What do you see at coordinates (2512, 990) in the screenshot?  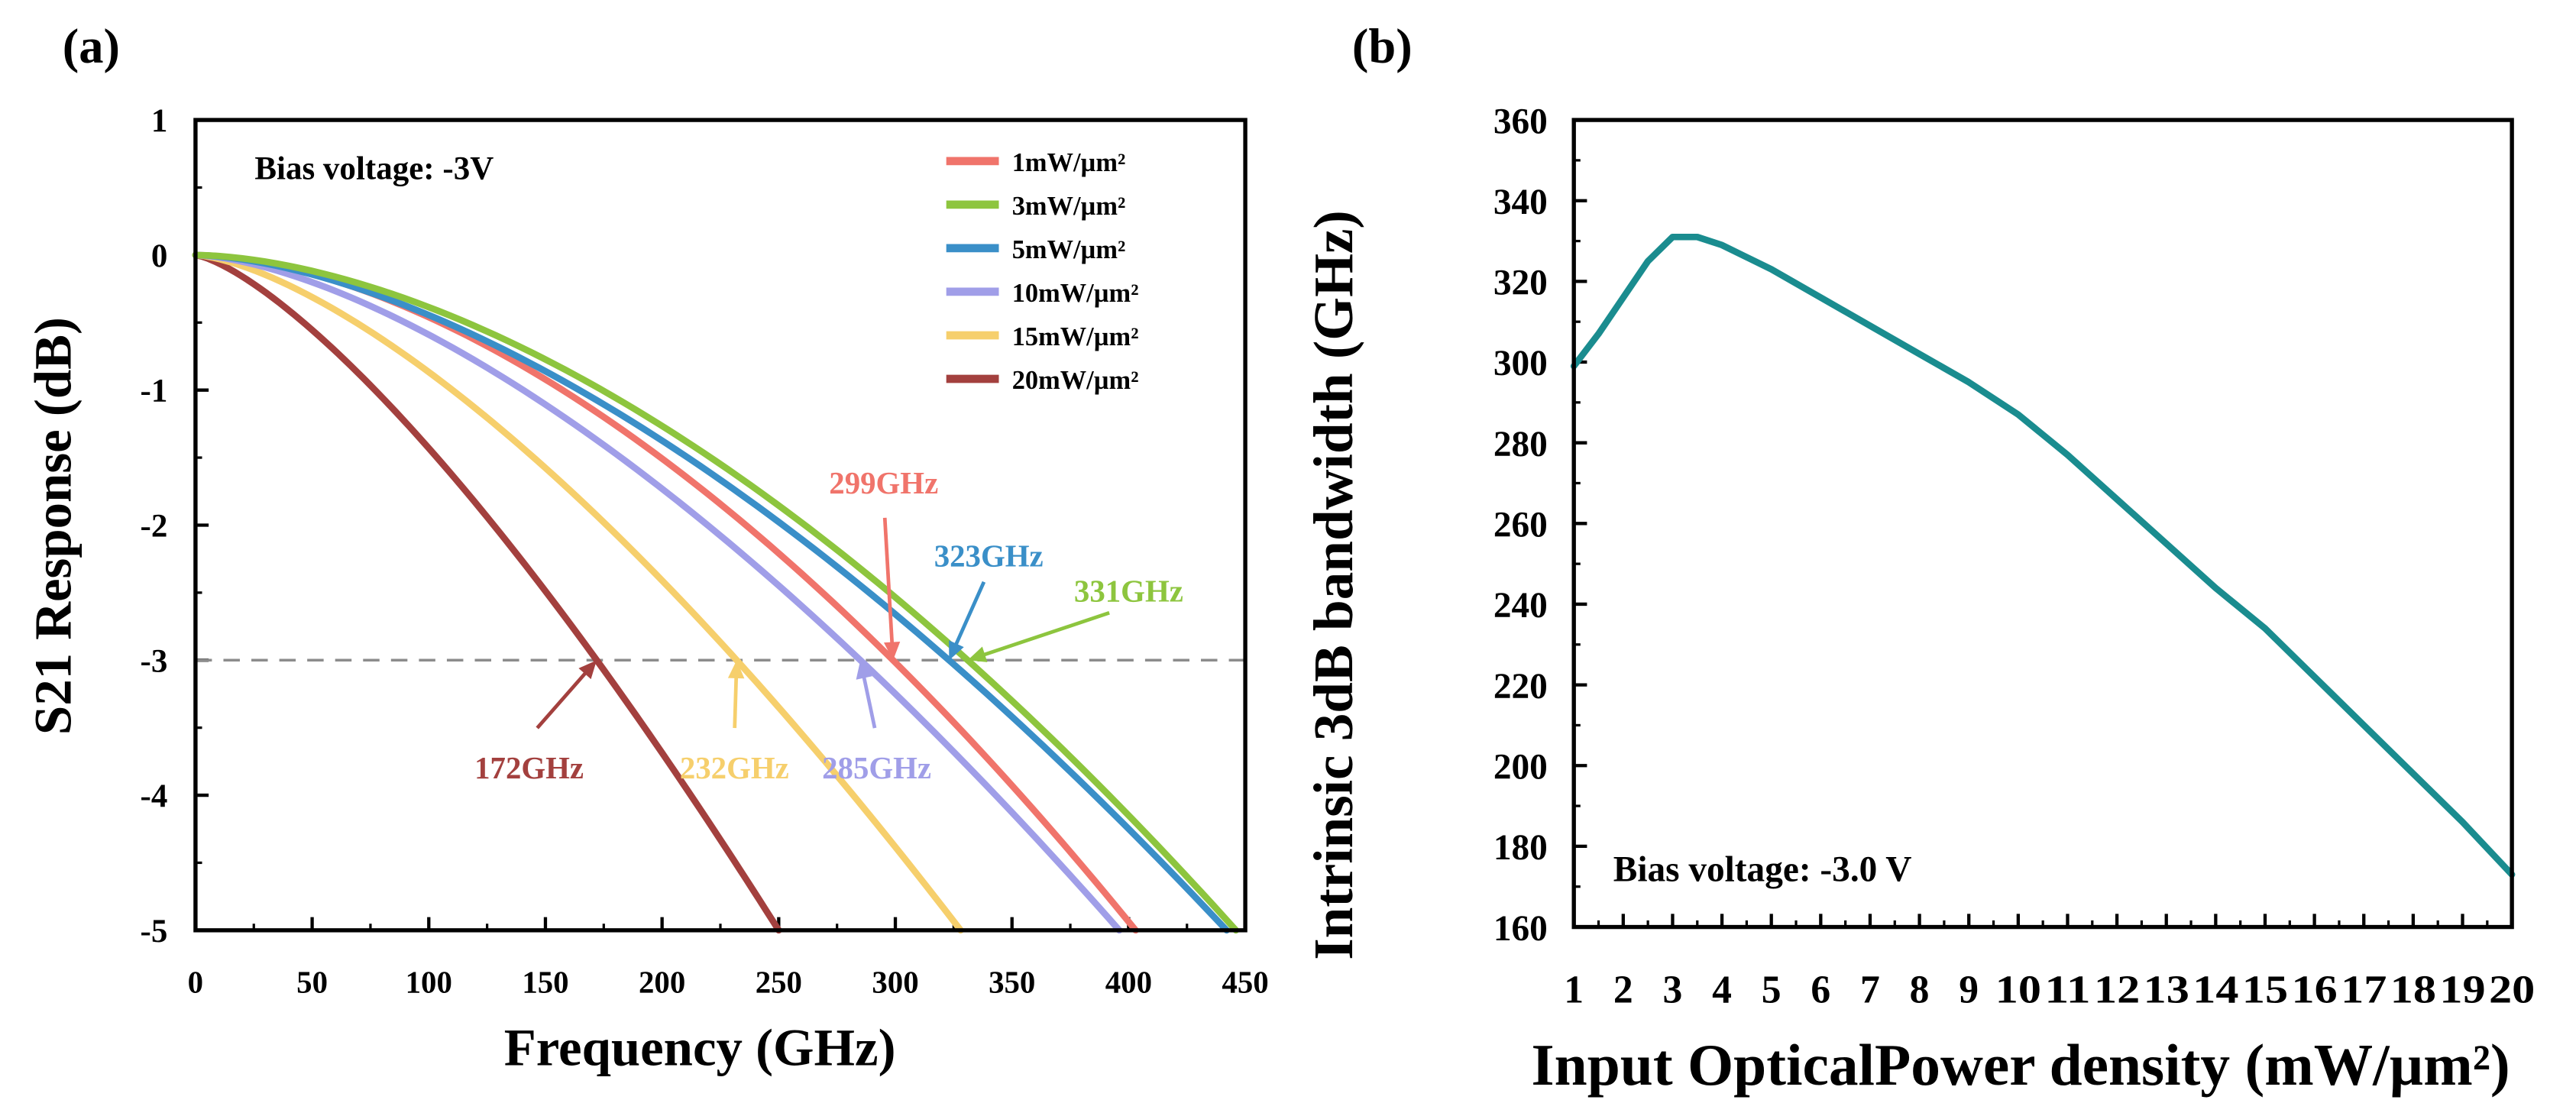 I see `x-tick-label: 20` at bounding box center [2512, 990].